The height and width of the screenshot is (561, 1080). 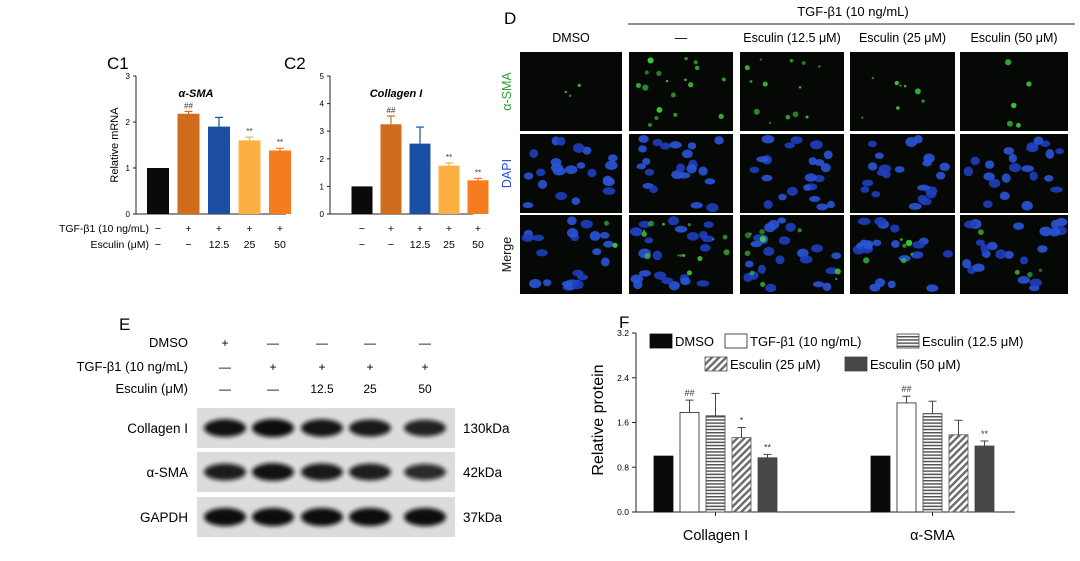 What do you see at coordinates (824, 448) in the screenshot?
I see `f-bars: ##***##**` at bounding box center [824, 448].